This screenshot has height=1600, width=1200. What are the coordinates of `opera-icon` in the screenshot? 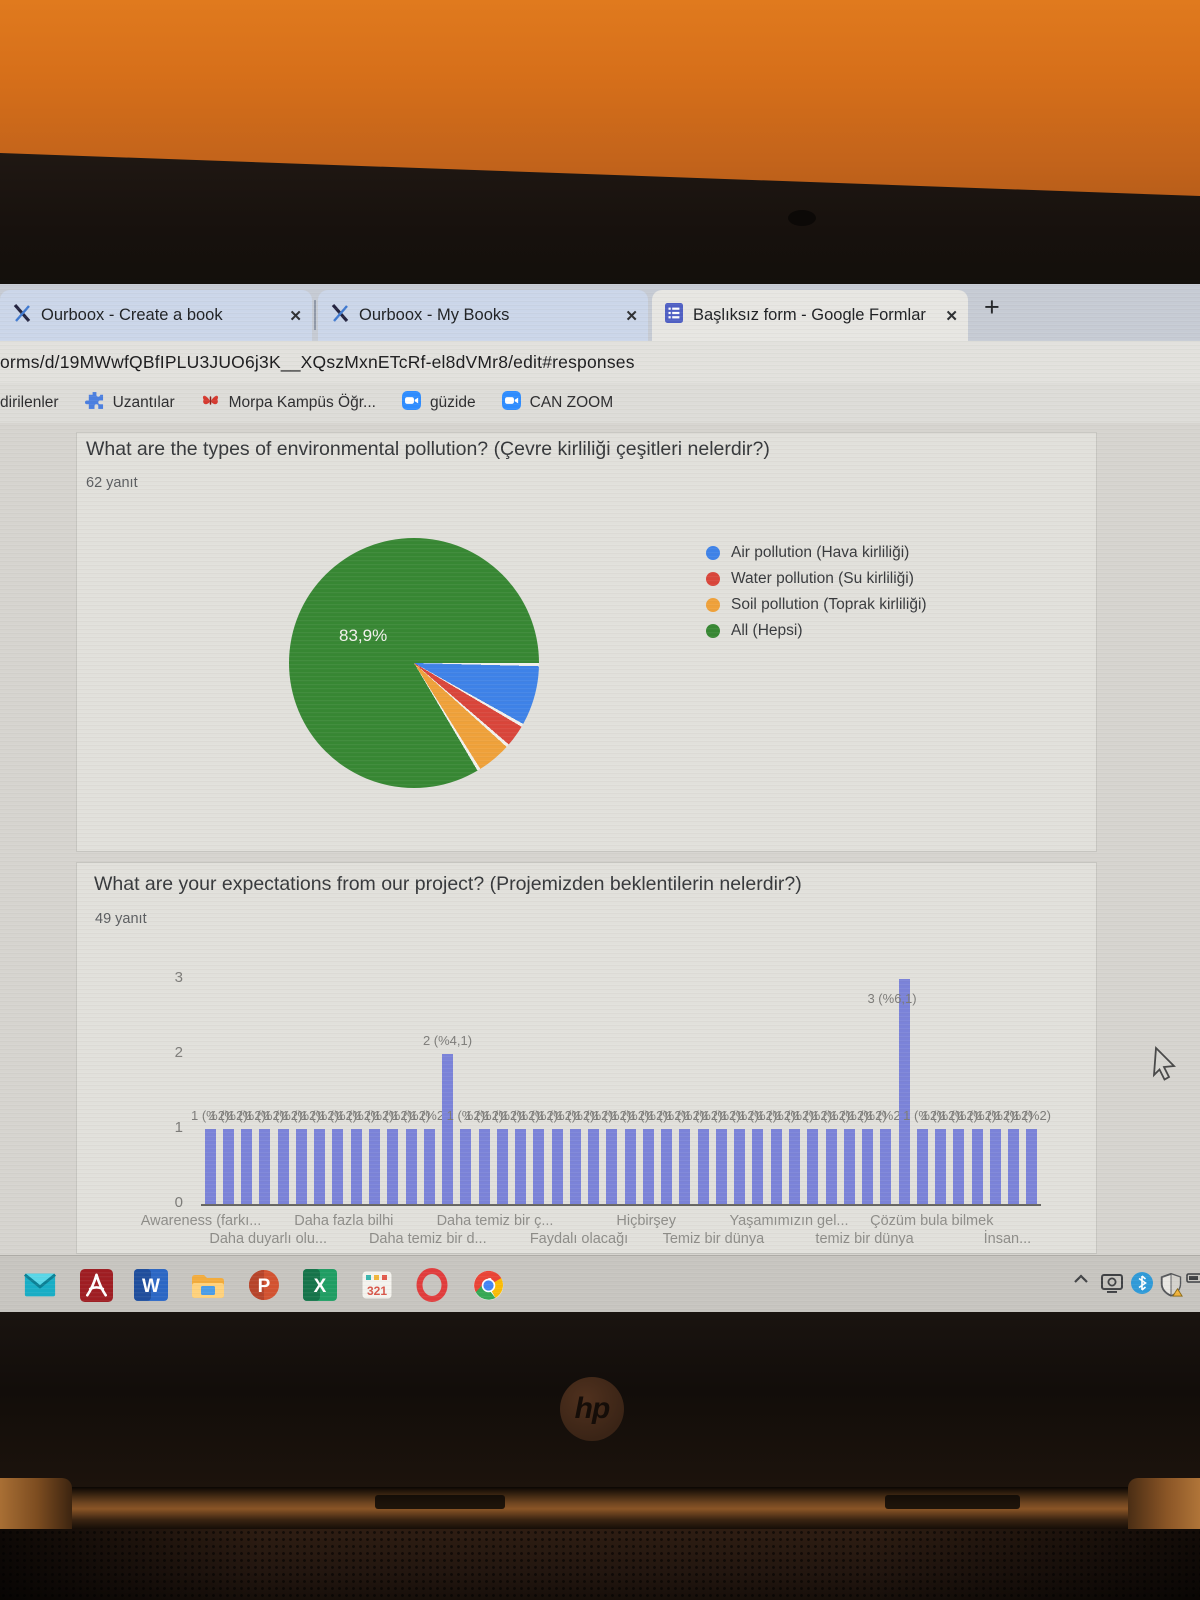 It's located at (432, 1285).